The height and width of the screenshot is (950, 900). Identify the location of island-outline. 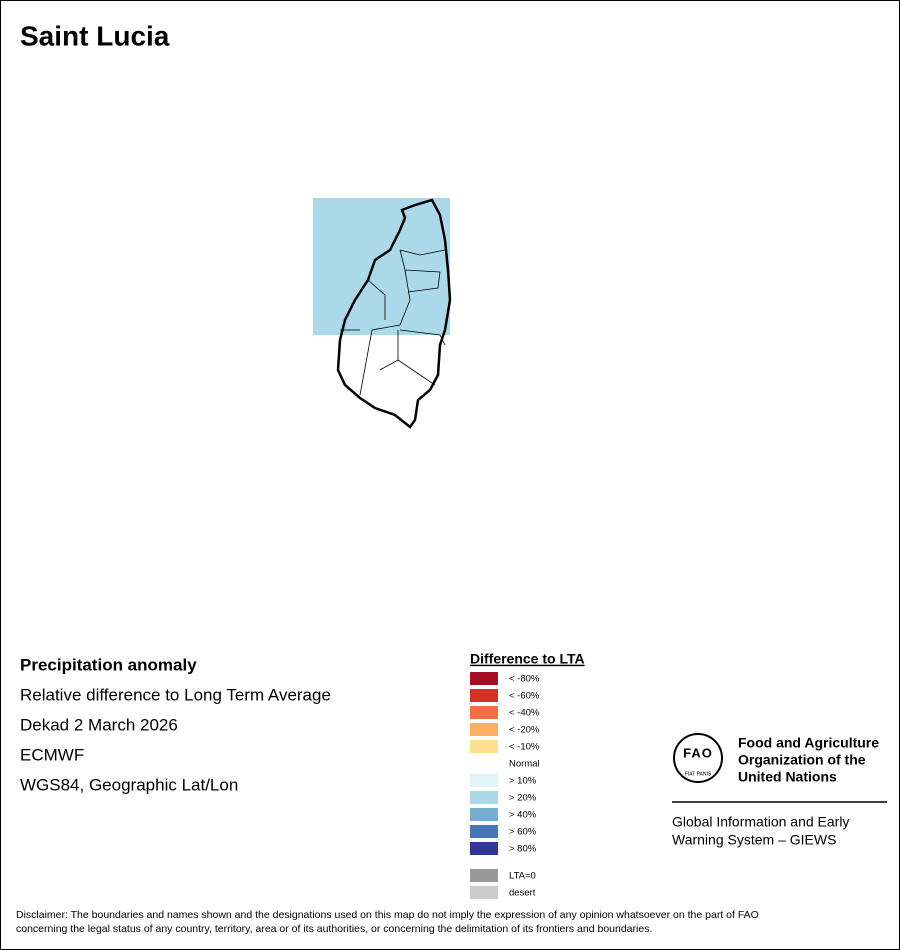
(394, 313).